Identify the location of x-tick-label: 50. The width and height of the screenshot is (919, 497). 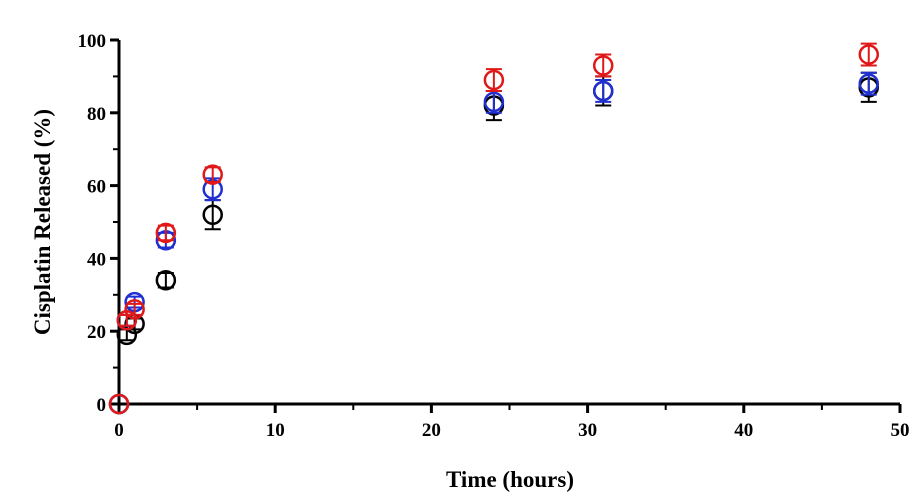
(900, 430).